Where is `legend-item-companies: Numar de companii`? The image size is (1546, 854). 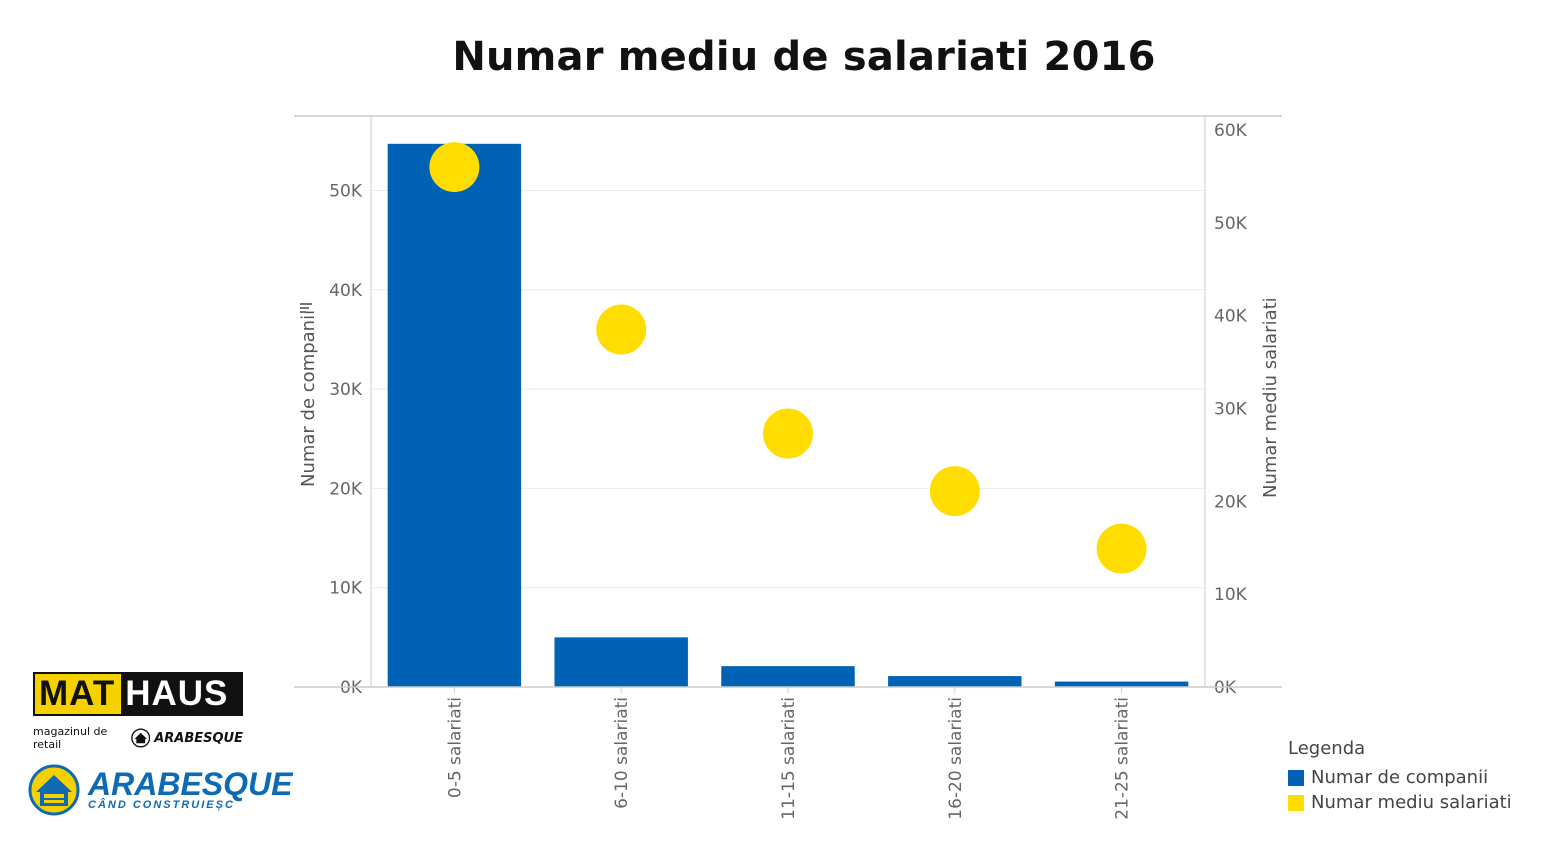
legend-item-companies: Numar de companii is located at coordinates (1400, 777).